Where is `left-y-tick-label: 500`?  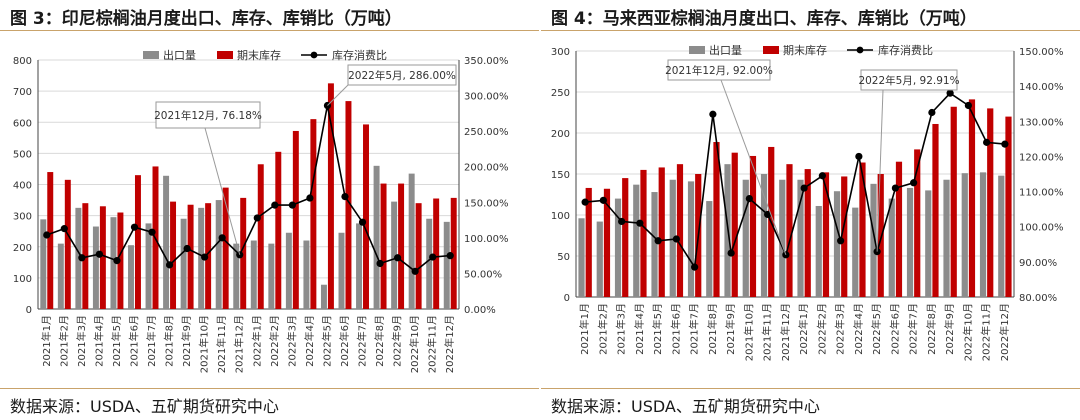
left-y-tick-label: 500 is located at coordinates (22, 154).